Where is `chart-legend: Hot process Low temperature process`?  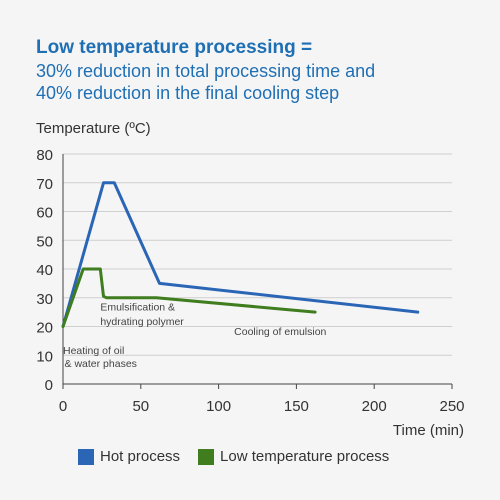 chart-legend: Hot process Low temperature process is located at coordinates (242, 456).